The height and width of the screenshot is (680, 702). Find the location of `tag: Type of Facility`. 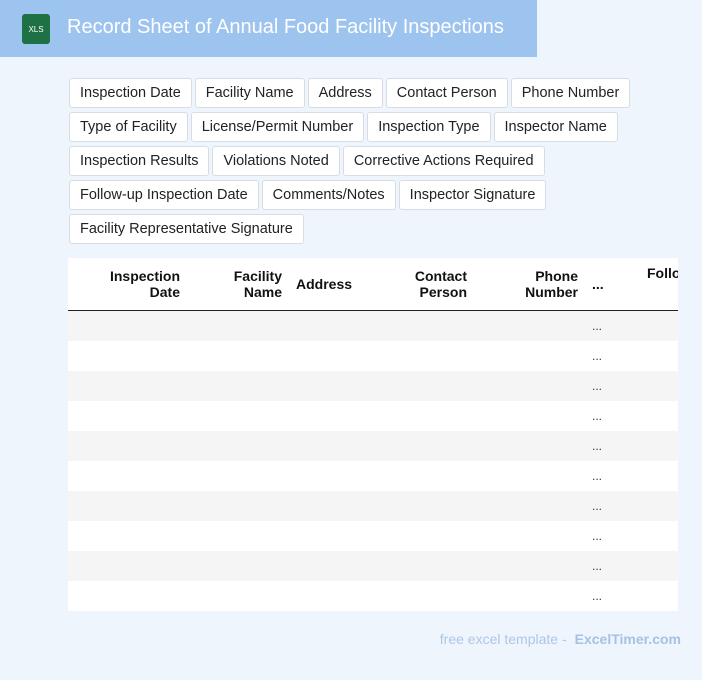

tag: Type of Facility is located at coordinates (128, 127).